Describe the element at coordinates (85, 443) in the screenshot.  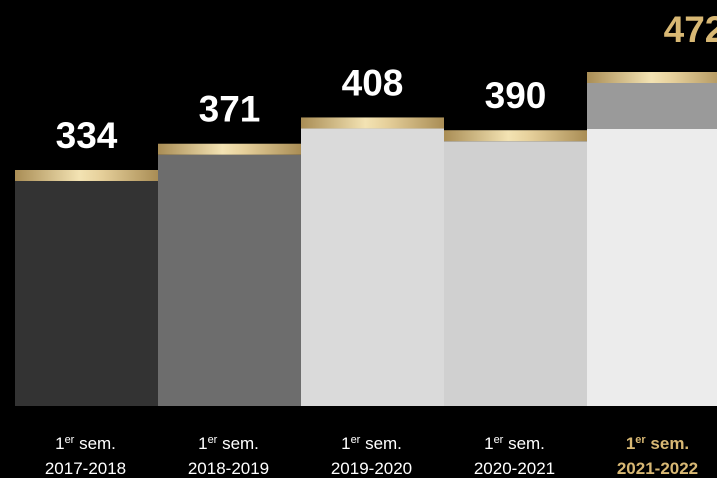
I see `category-label-0-line1: 1er sem.` at that location.